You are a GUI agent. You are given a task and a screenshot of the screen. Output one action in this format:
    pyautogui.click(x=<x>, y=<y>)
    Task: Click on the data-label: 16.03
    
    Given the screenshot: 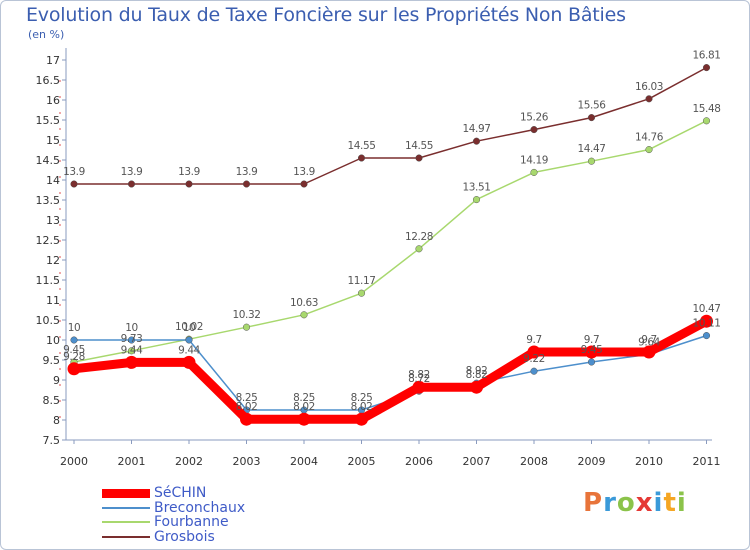 What is the action you would take?
    pyautogui.click(x=649, y=87)
    